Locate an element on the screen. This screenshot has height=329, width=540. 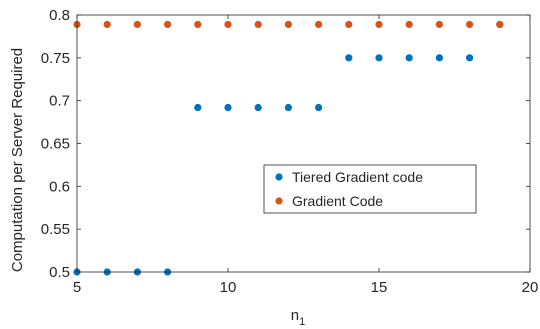
x-tick-label: 5 is located at coordinates (77, 287).